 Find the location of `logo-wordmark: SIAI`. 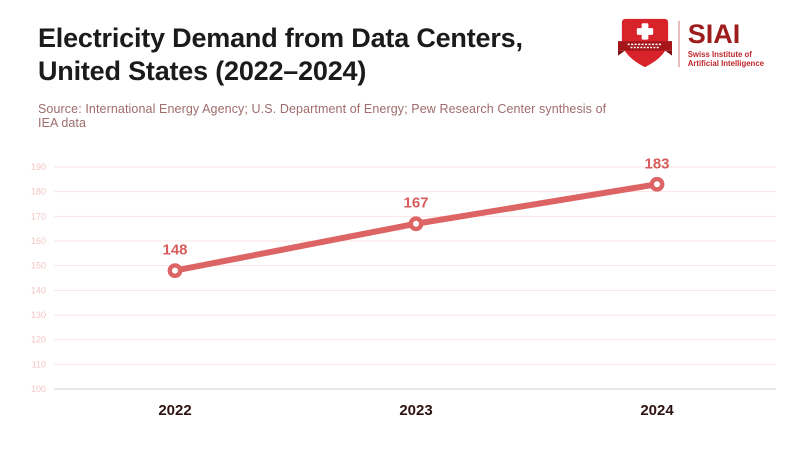

logo-wordmark: SIAI is located at coordinates (714, 33).